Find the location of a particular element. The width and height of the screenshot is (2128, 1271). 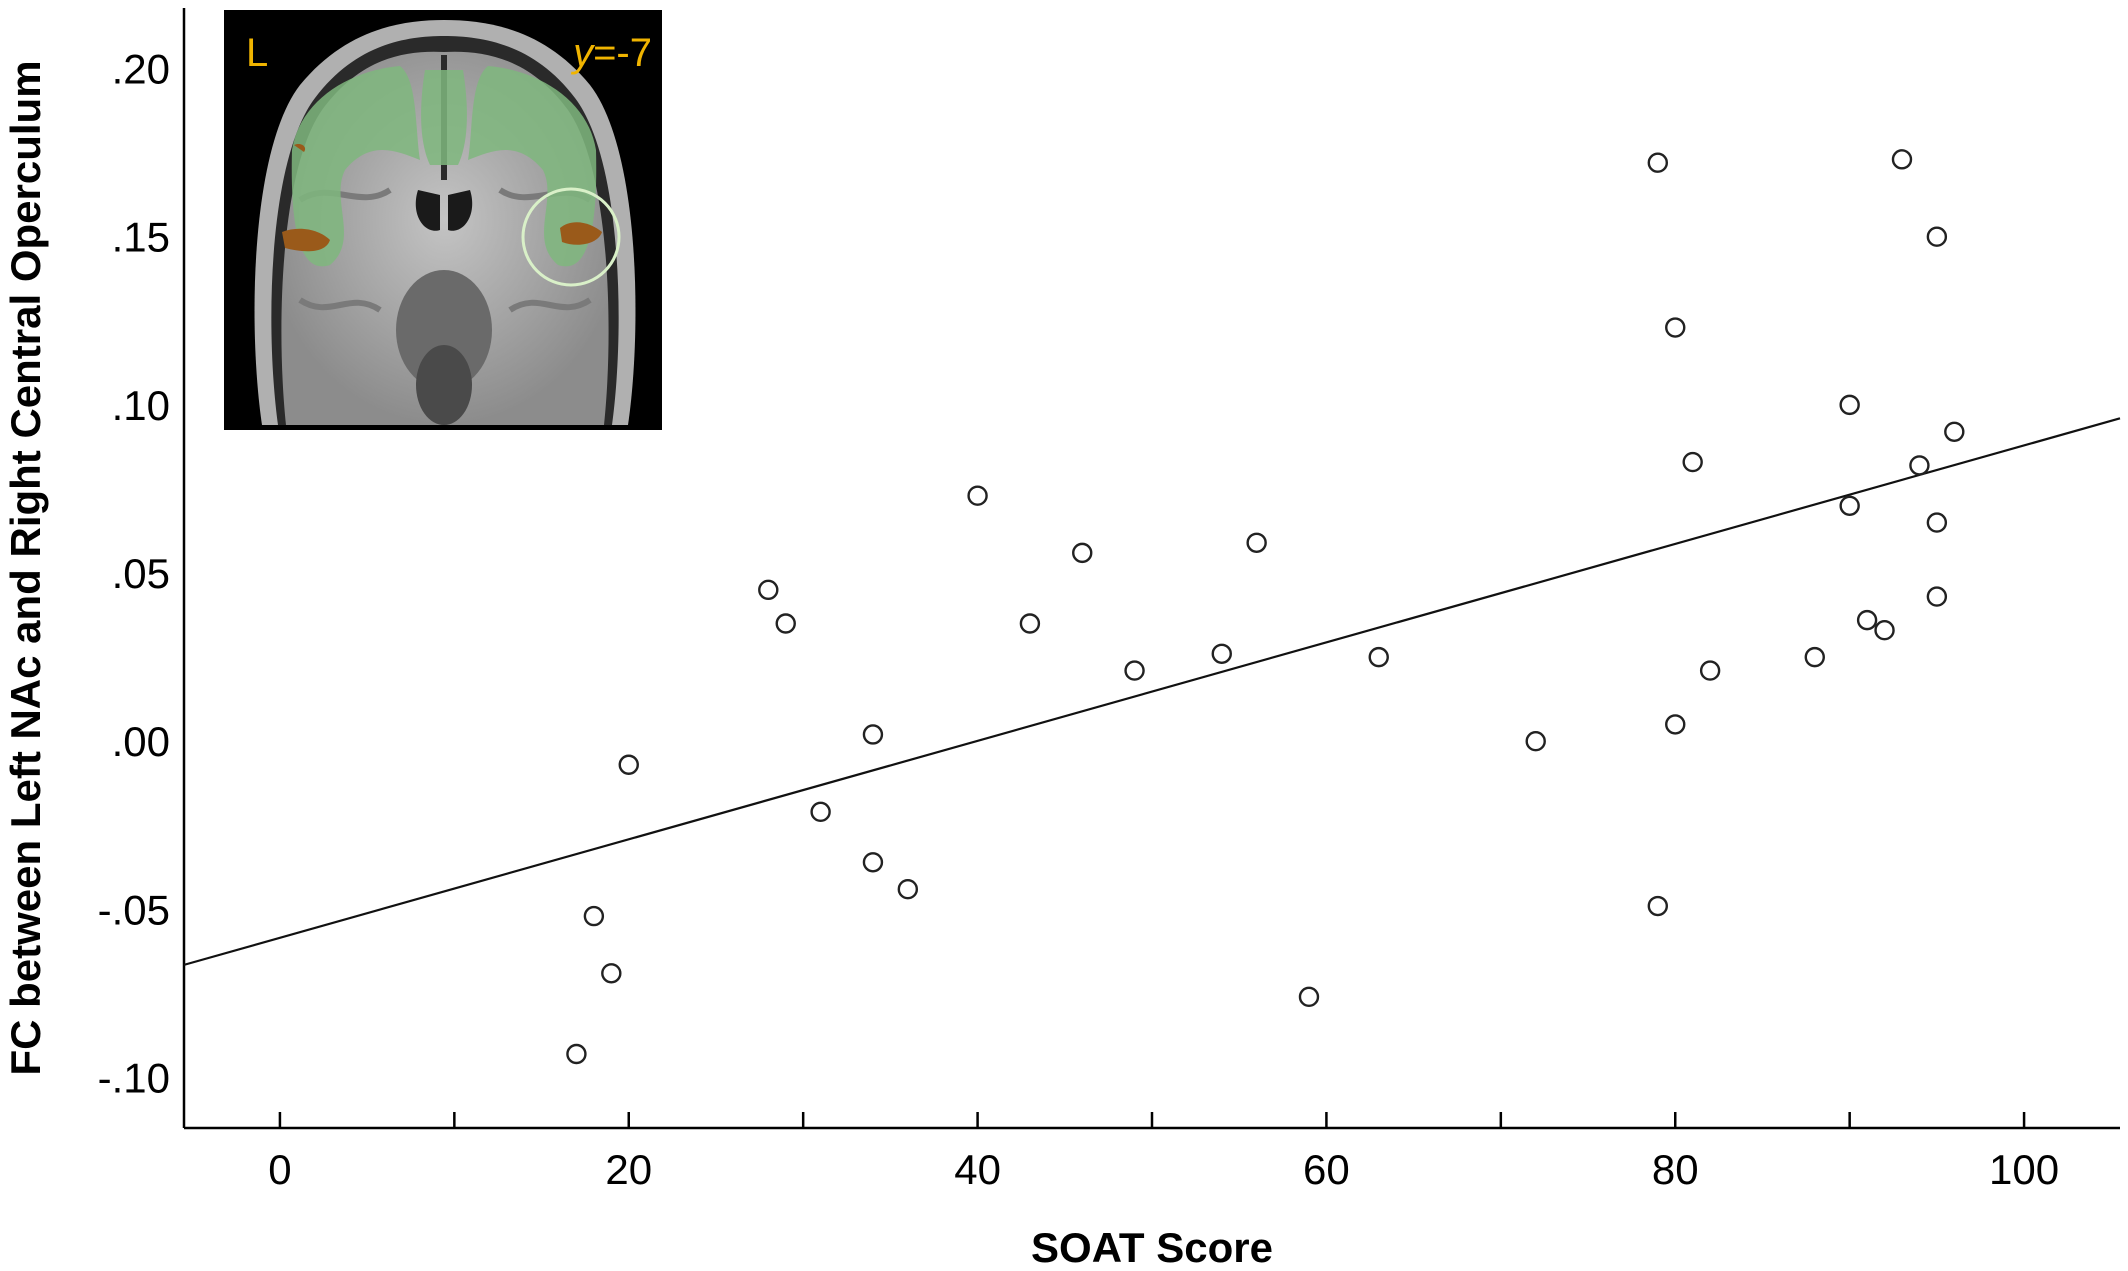

x-ticks: 0 20 40 60 80 100 is located at coordinates (1163, 1152).